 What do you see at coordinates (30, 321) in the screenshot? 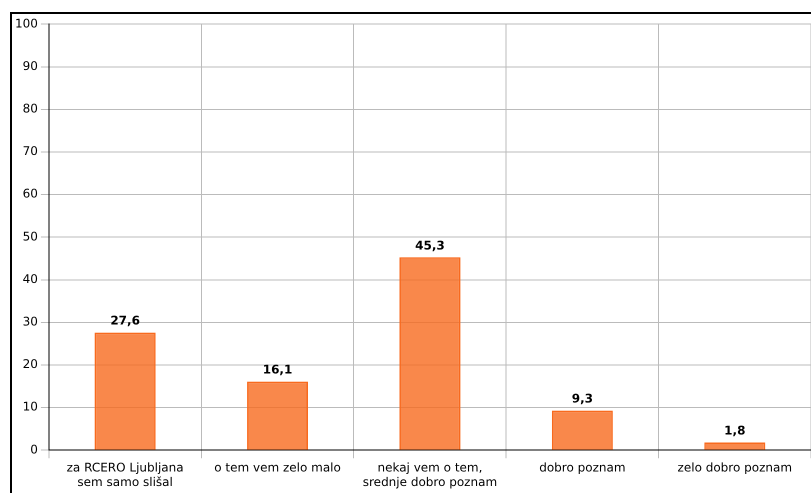
I see `y-tick-label: 30` at bounding box center [30, 321].